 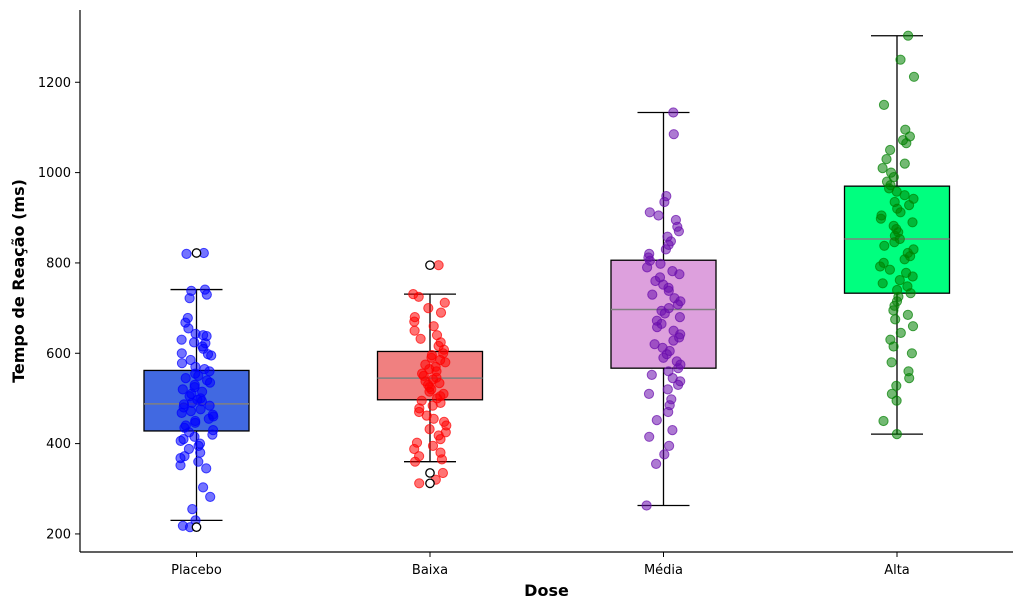 I want to click on x-tick-label: Média, so click(x=663, y=570).